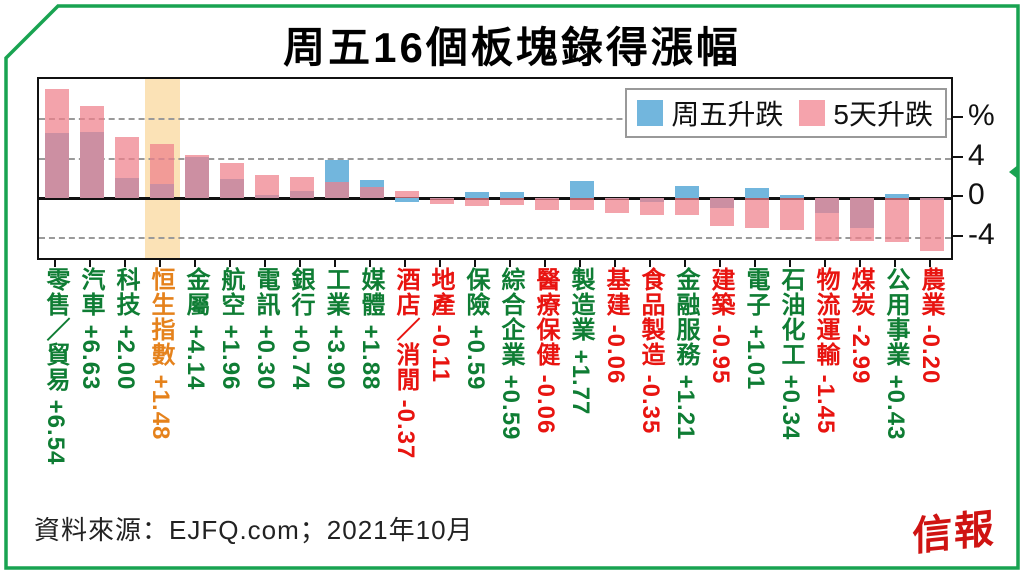 The width and height of the screenshot is (1024, 574). I want to click on bar-5day-公用事業, so click(897, 220).